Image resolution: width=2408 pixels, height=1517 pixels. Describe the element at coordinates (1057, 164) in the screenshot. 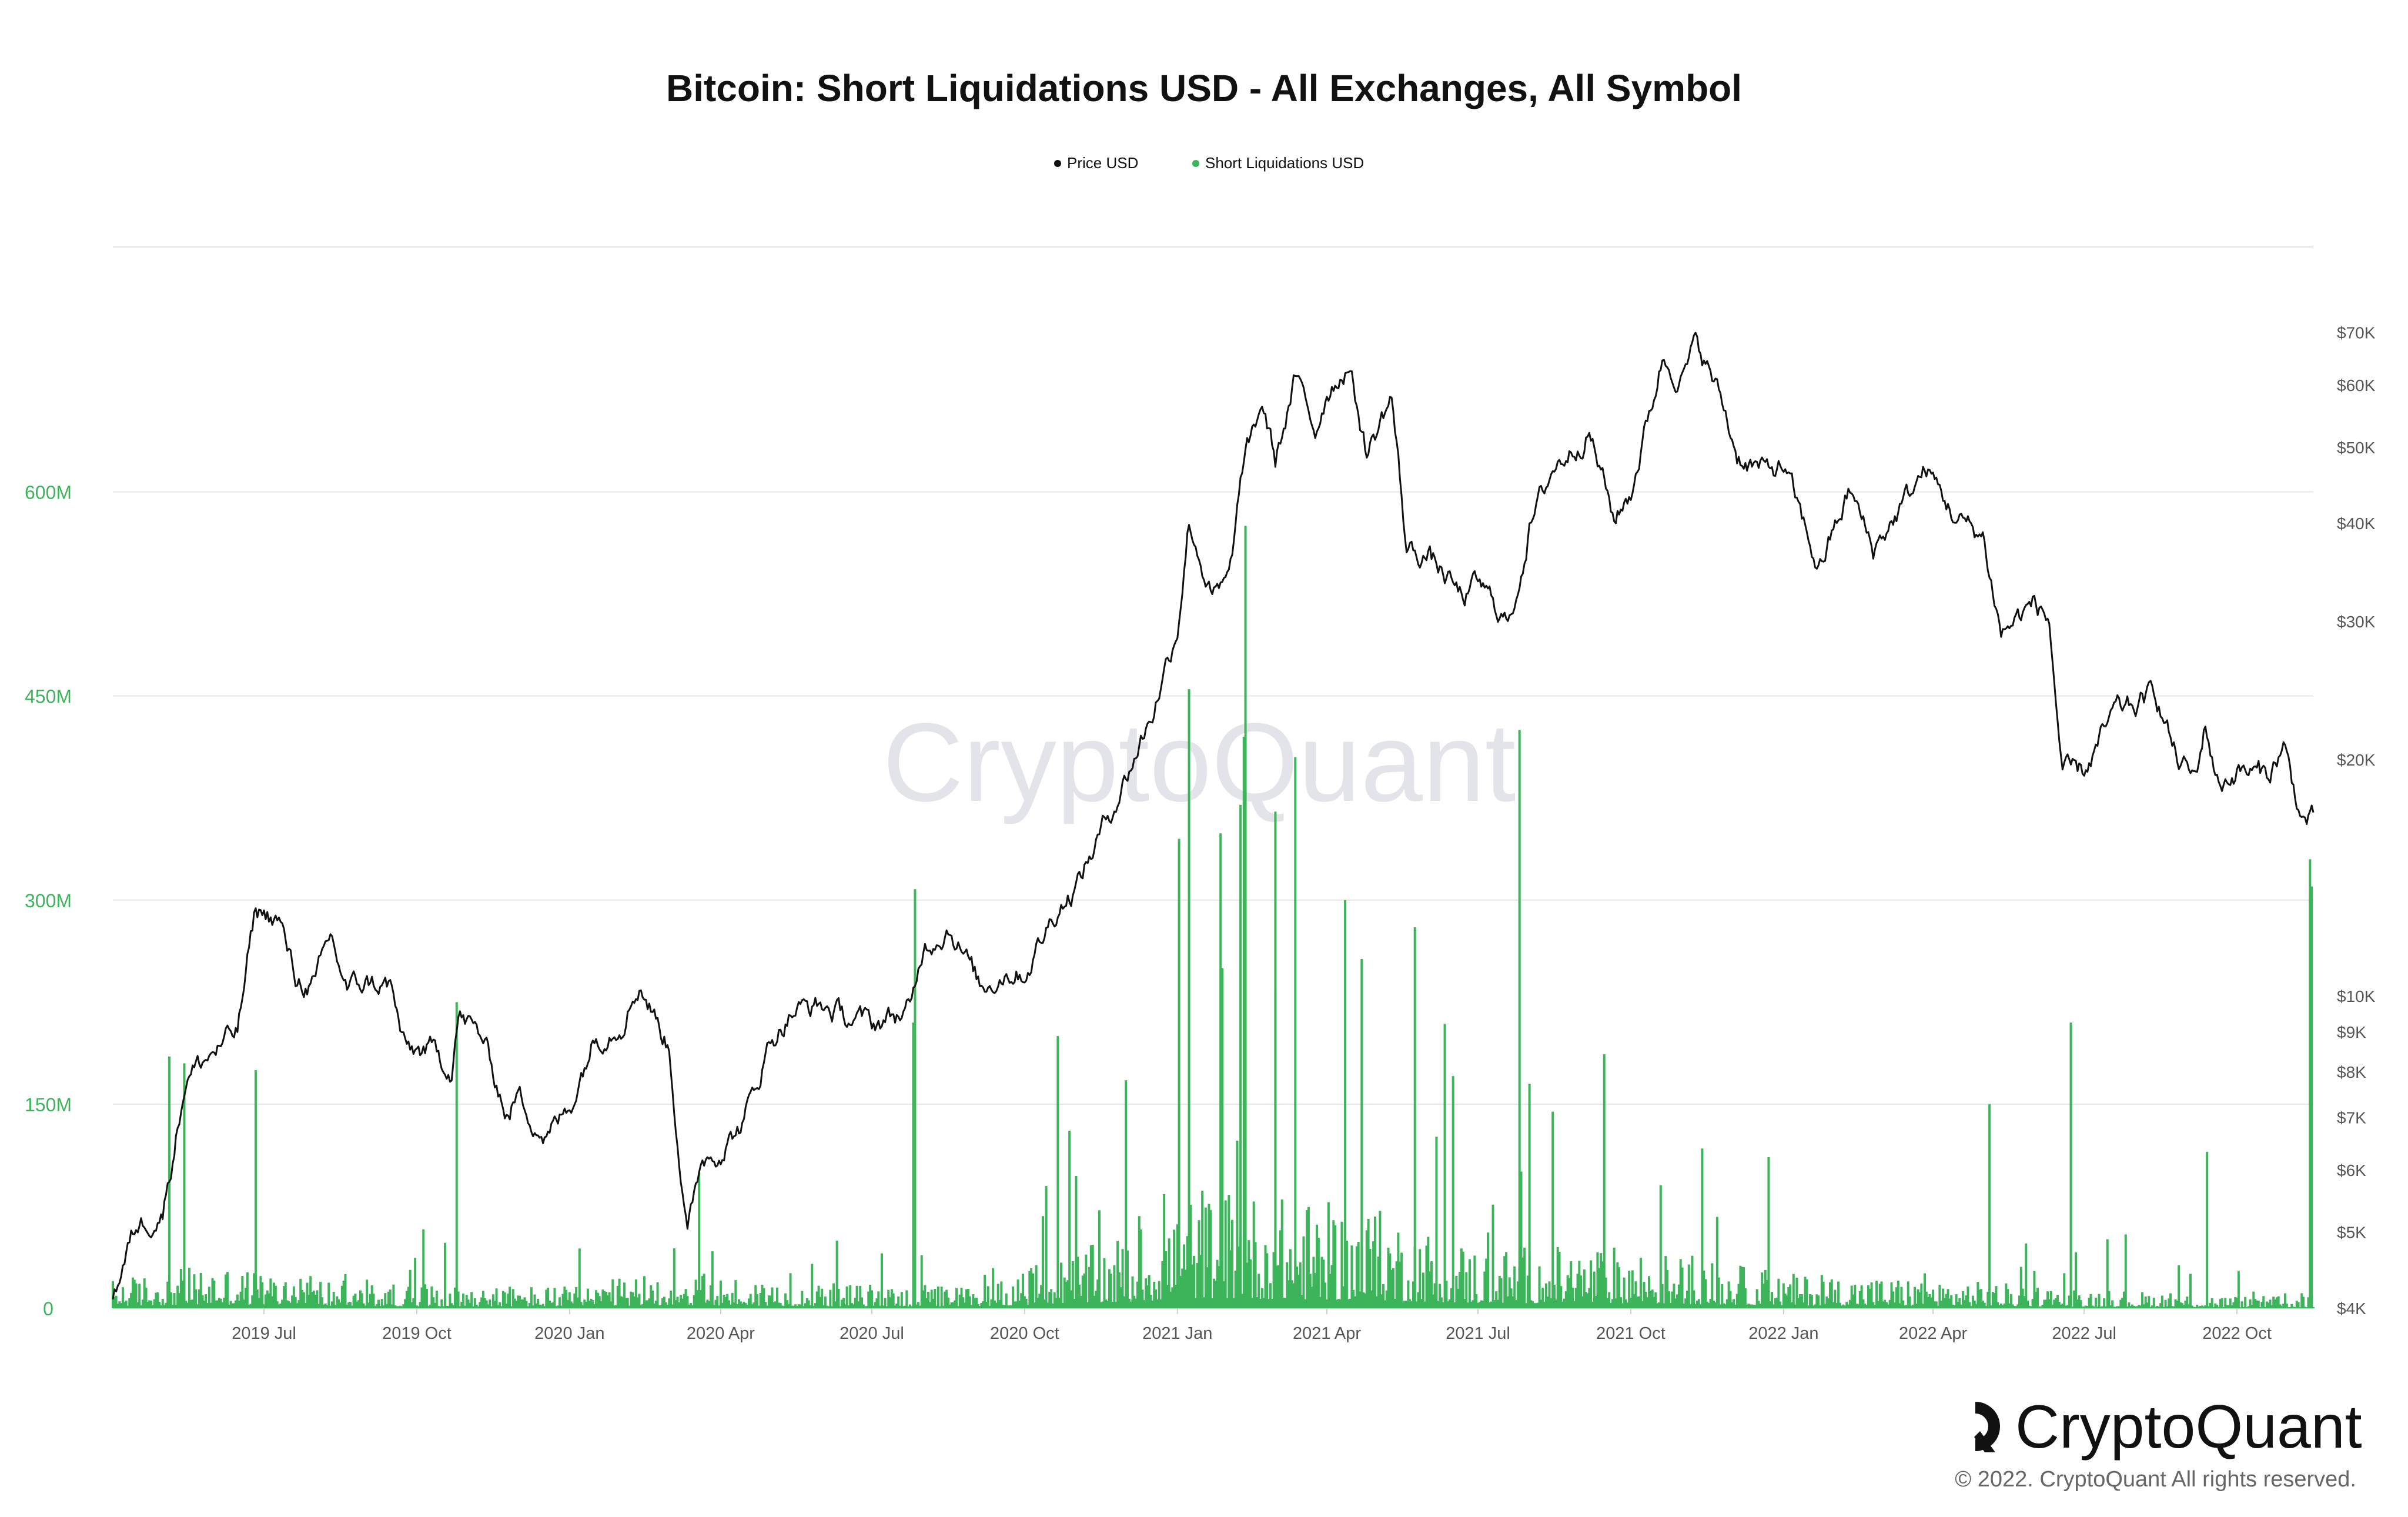

I see `legend-marker-price` at that location.